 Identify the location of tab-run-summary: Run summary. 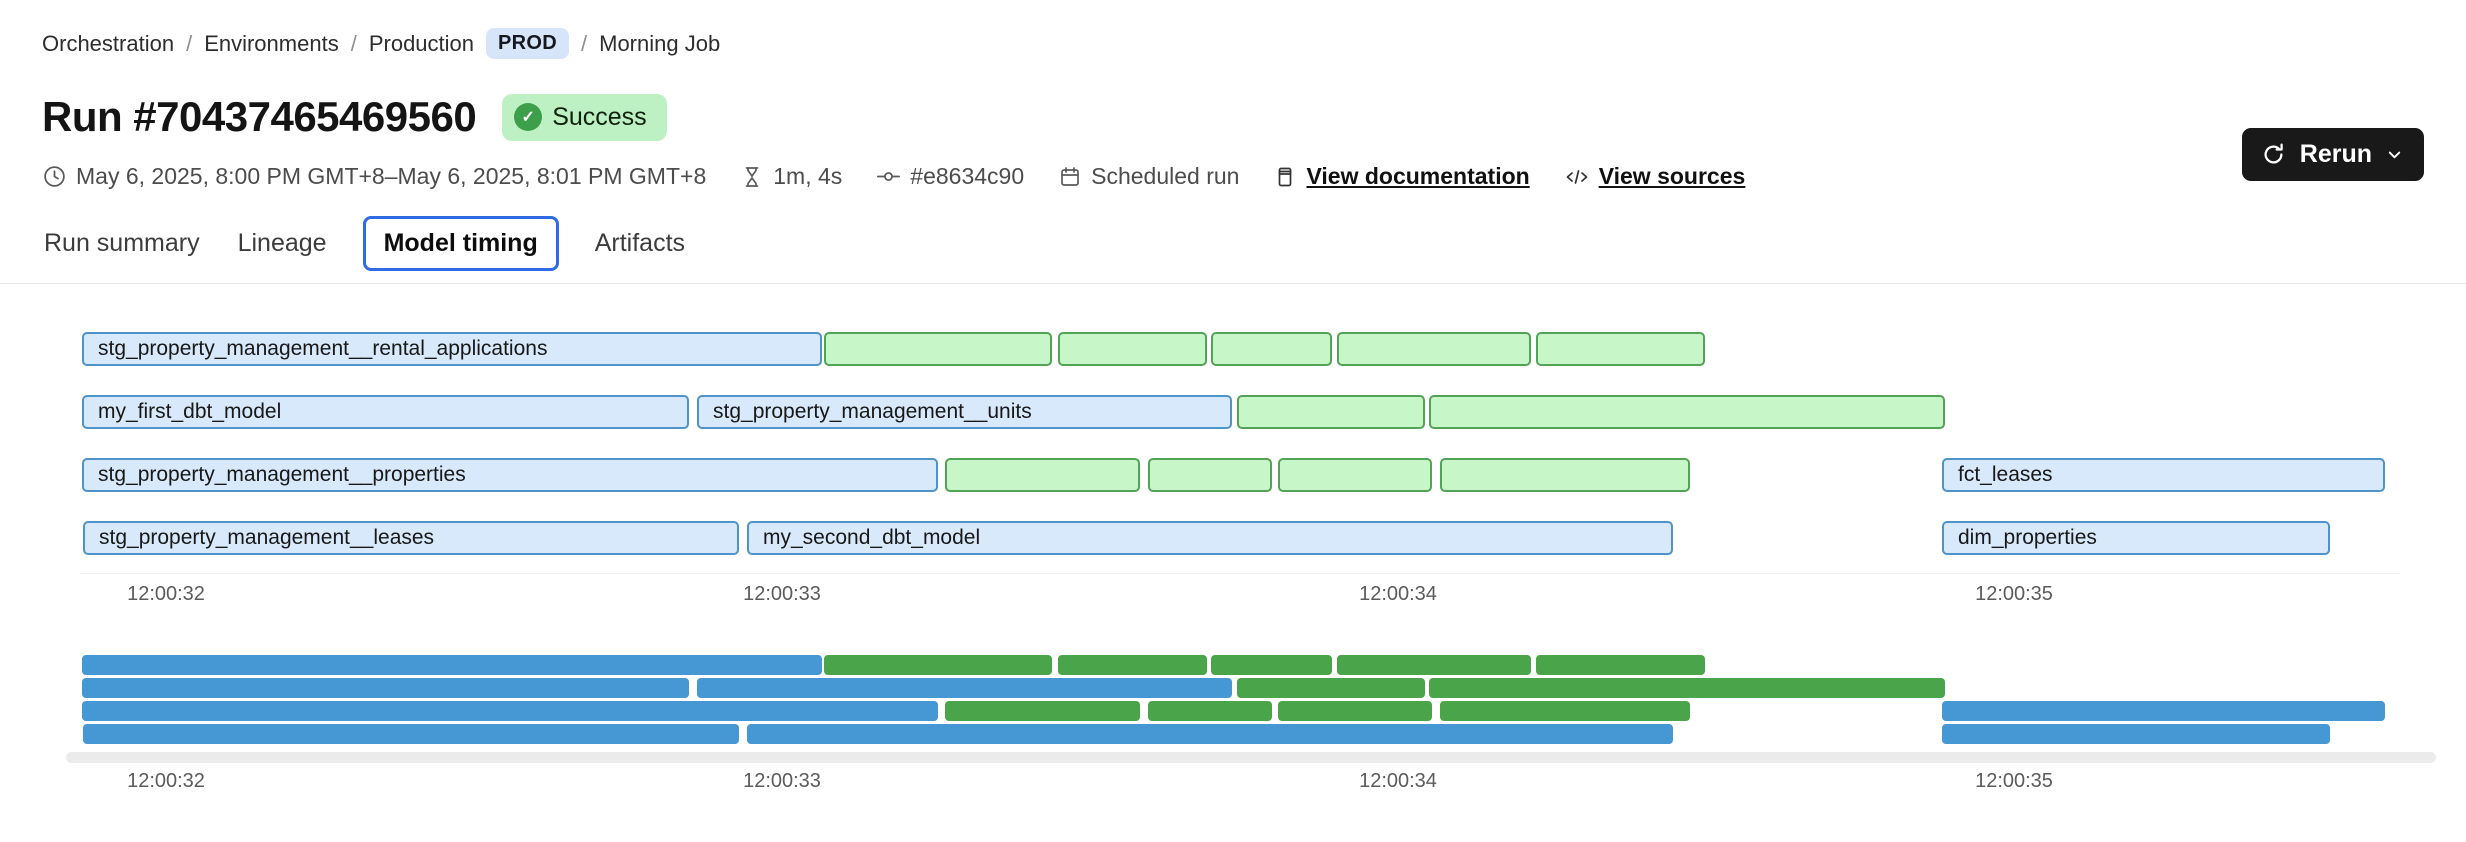
(122, 243).